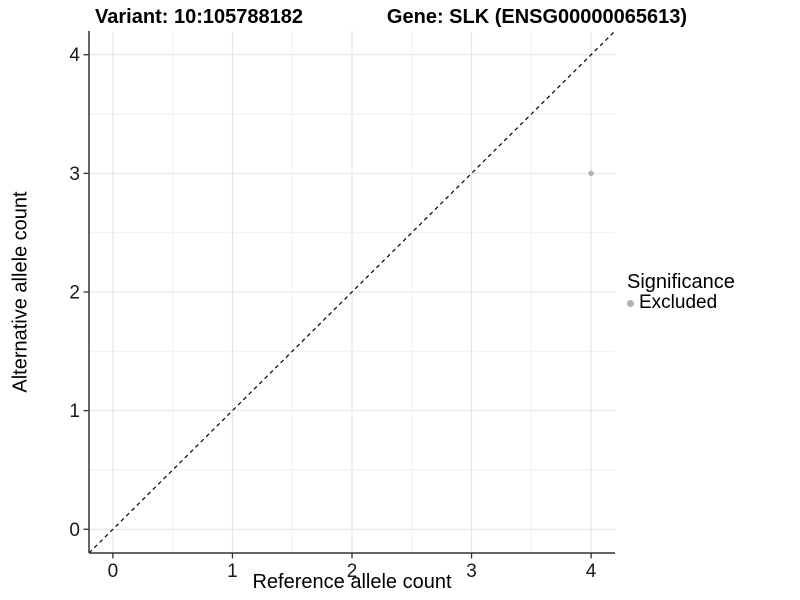 This screenshot has height=600, width=800. What do you see at coordinates (232, 571) in the screenshot?
I see `x-tick-label: 1` at bounding box center [232, 571].